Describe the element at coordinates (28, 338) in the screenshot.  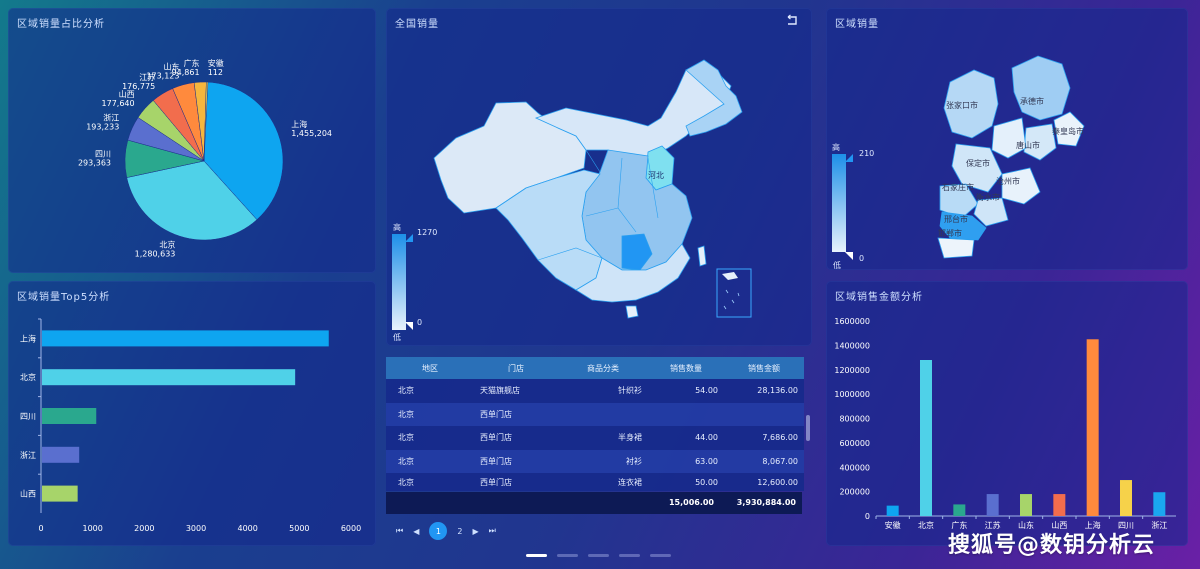
I see `top5-category-label-0: 上海` at that location.